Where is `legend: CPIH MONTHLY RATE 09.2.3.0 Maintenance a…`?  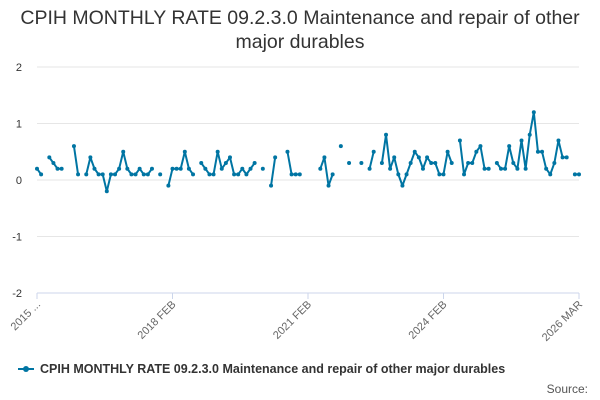 legend: CPIH MONTHLY RATE 09.2.3.0 Maintenance a… is located at coordinates (261, 369).